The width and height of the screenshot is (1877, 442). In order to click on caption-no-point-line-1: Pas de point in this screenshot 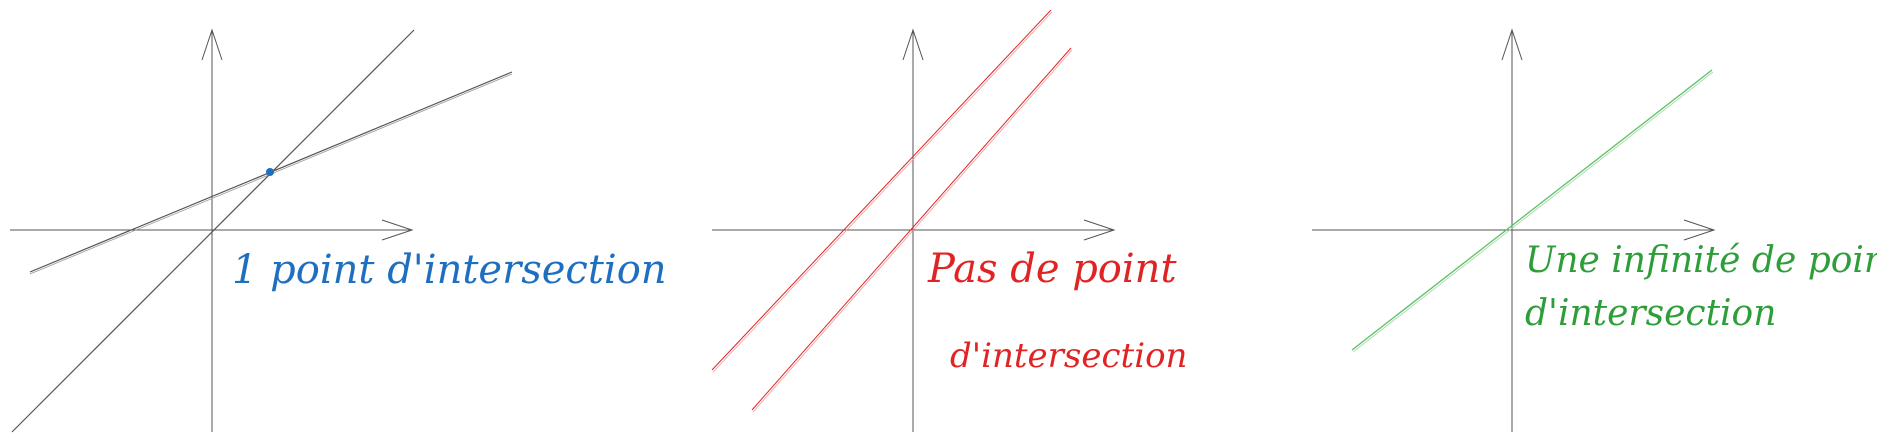, I will do `click(1052, 269)`.